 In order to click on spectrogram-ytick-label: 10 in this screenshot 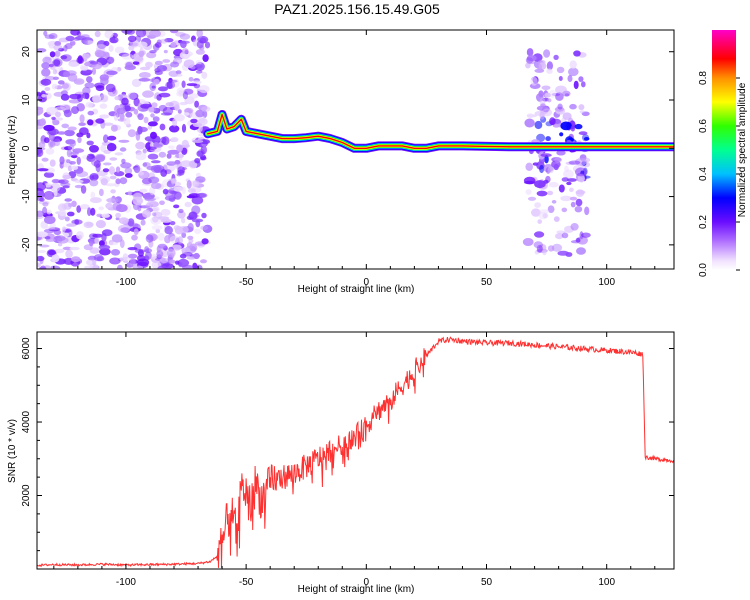, I will do `click(26, 100)`.